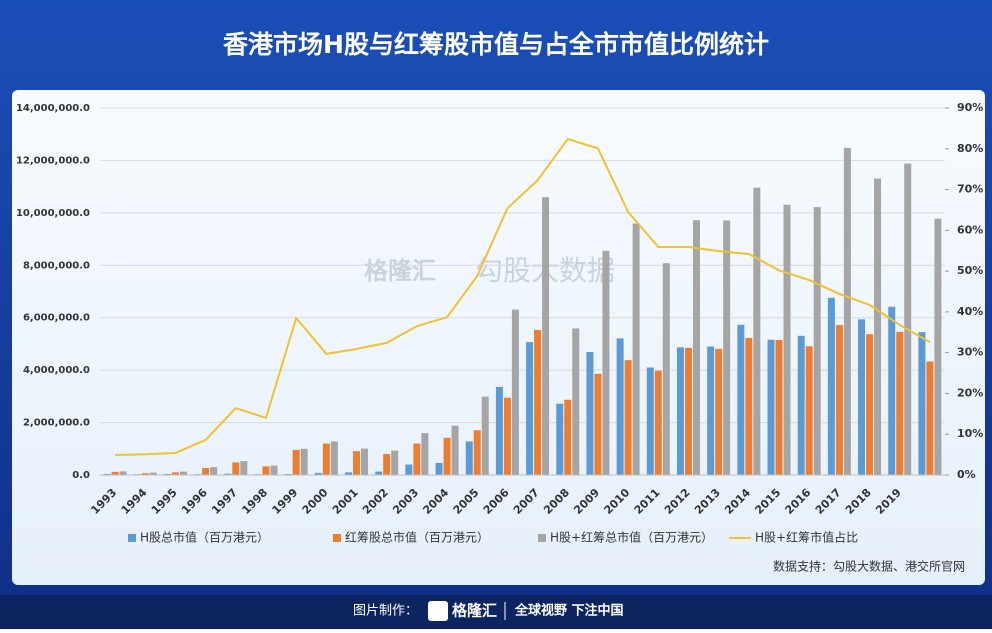  Describe the element at coordinates (806, 537) in the screenshot. I see `legend-label: H股+红筹市值占比` at that location.